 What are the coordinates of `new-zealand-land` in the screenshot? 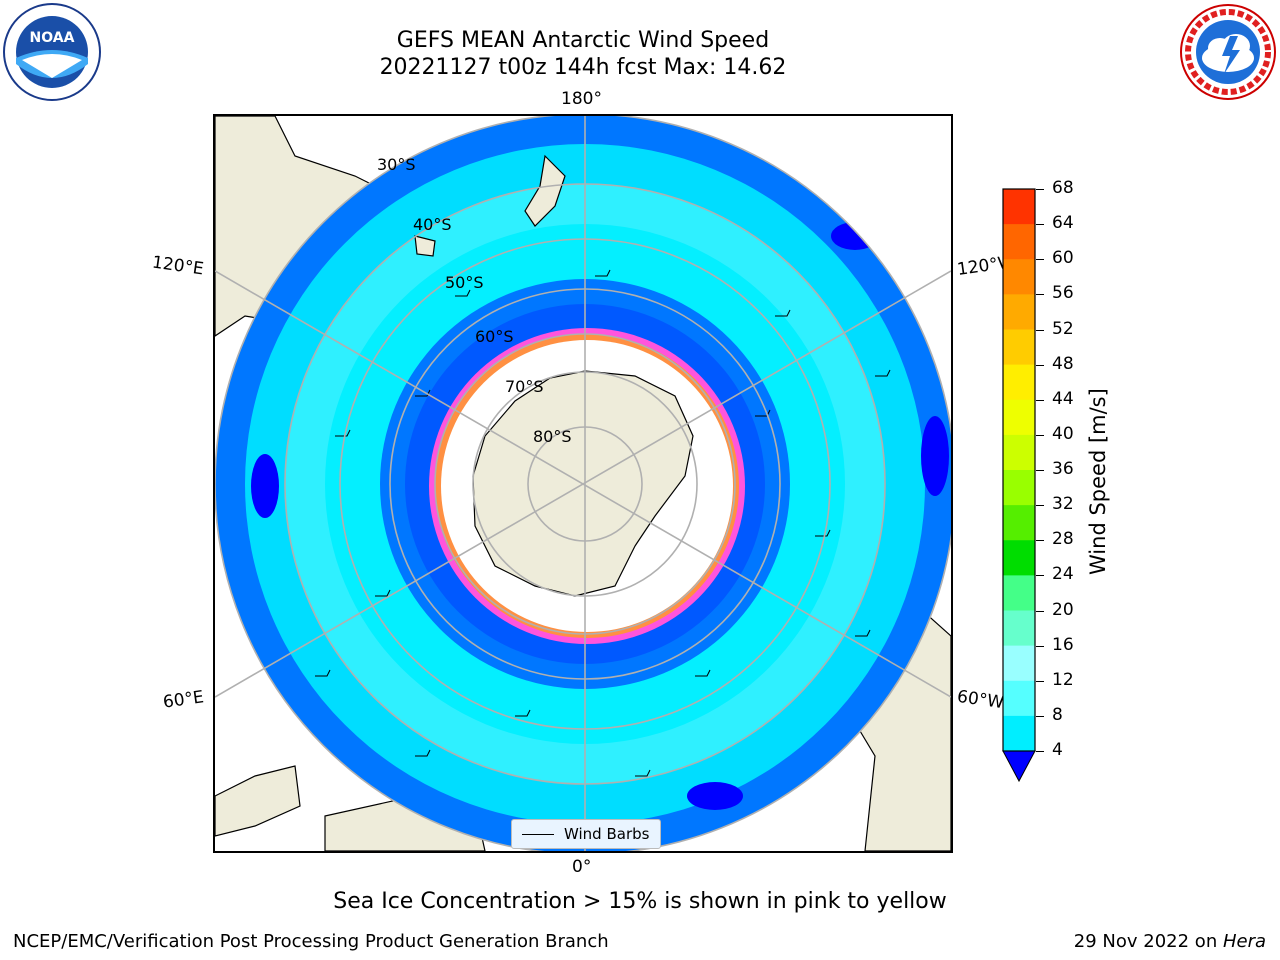 It's located at (545, 190).